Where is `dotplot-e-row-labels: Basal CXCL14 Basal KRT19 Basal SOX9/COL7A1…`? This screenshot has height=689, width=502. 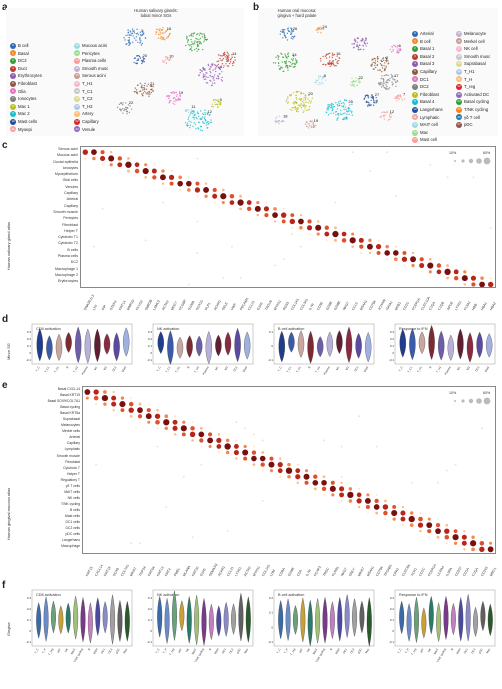
dotplot-e-row-labels: Basal CXCL14 Basal KRT19 Basal SOX9/COL7A1… is located at coordinates (45, 467).